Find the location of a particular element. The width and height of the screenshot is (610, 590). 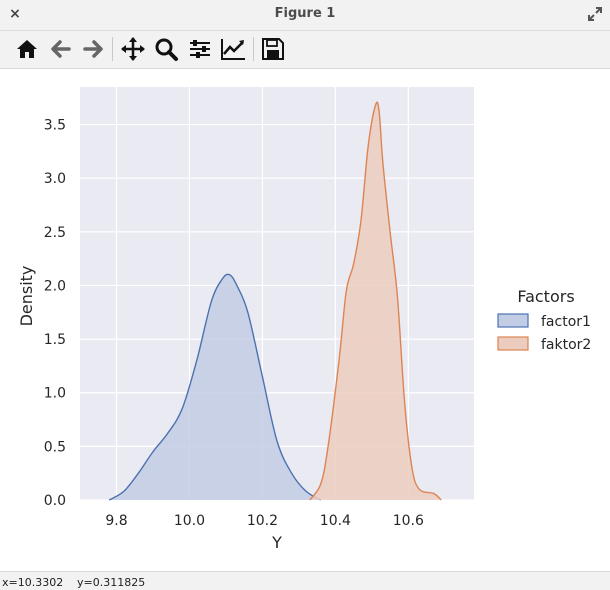

maximize-button is located at coordinates (595, 14).